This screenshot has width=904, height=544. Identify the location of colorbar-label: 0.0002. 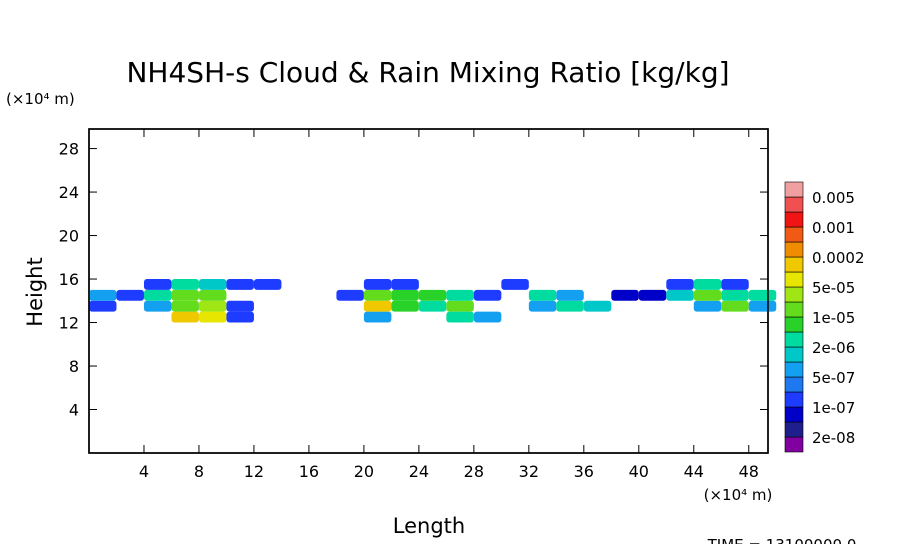
(838, 258).